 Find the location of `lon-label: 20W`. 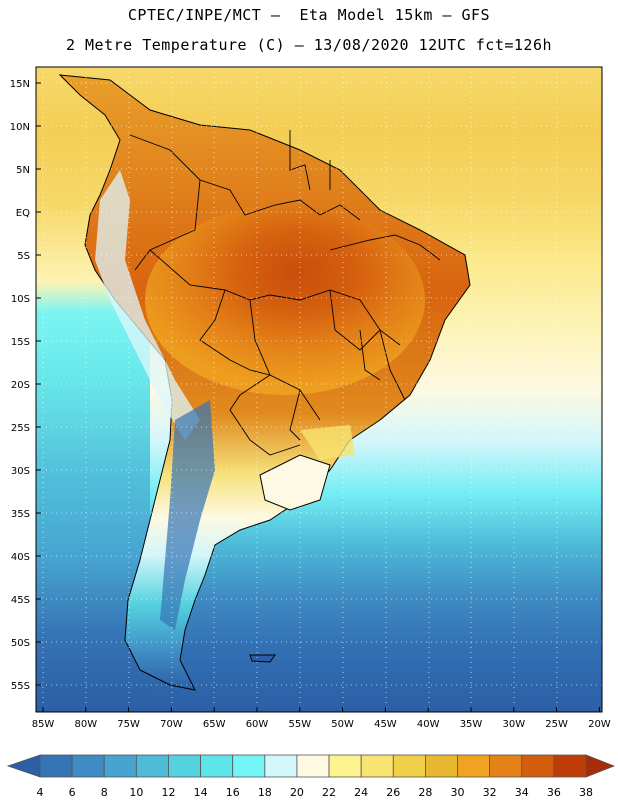

lon-label: 20W is located at coordinates (599, 724).